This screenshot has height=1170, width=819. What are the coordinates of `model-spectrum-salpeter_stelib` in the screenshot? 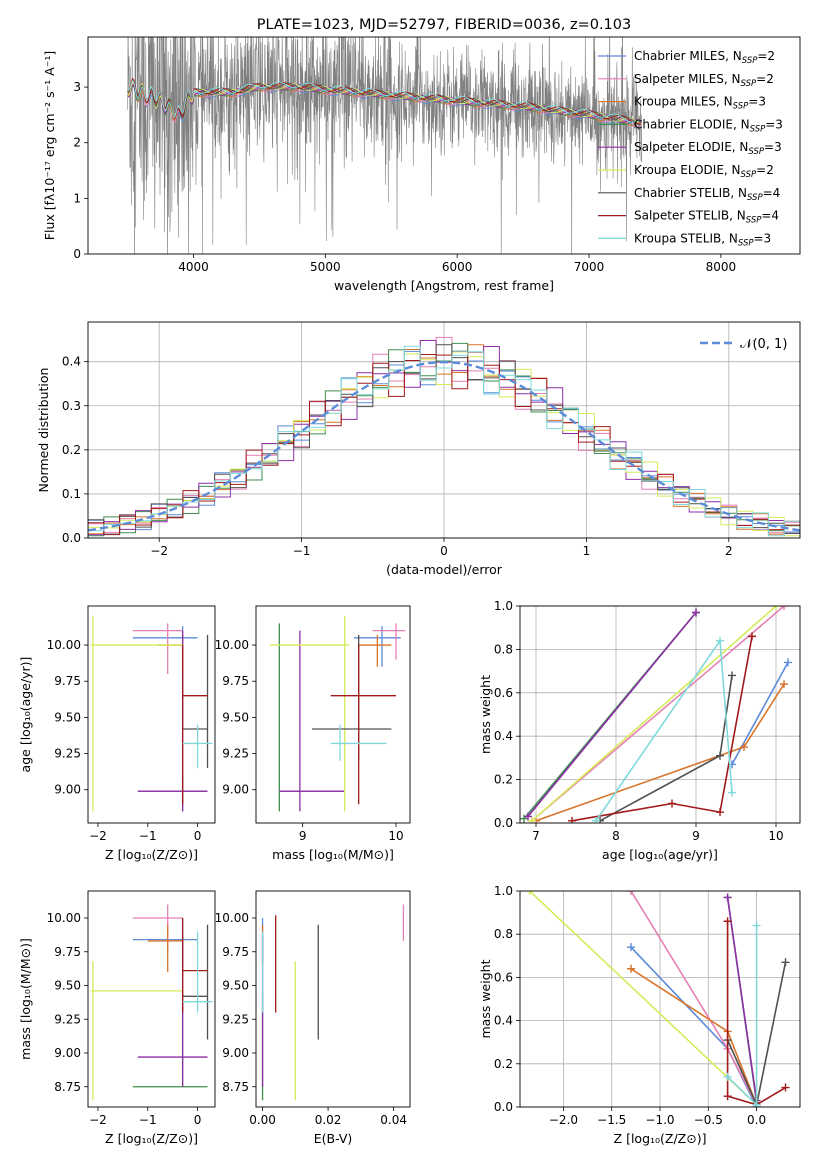 It's located at (384, 100).